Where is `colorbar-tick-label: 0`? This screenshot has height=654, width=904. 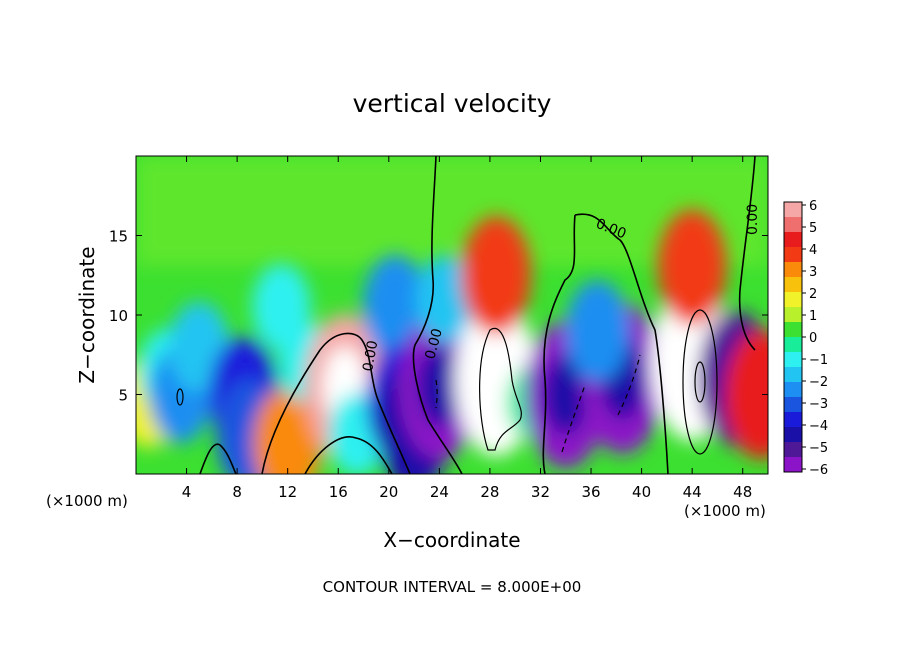 colorbar-tick-label: 0 is located at coordinates (813, 338).